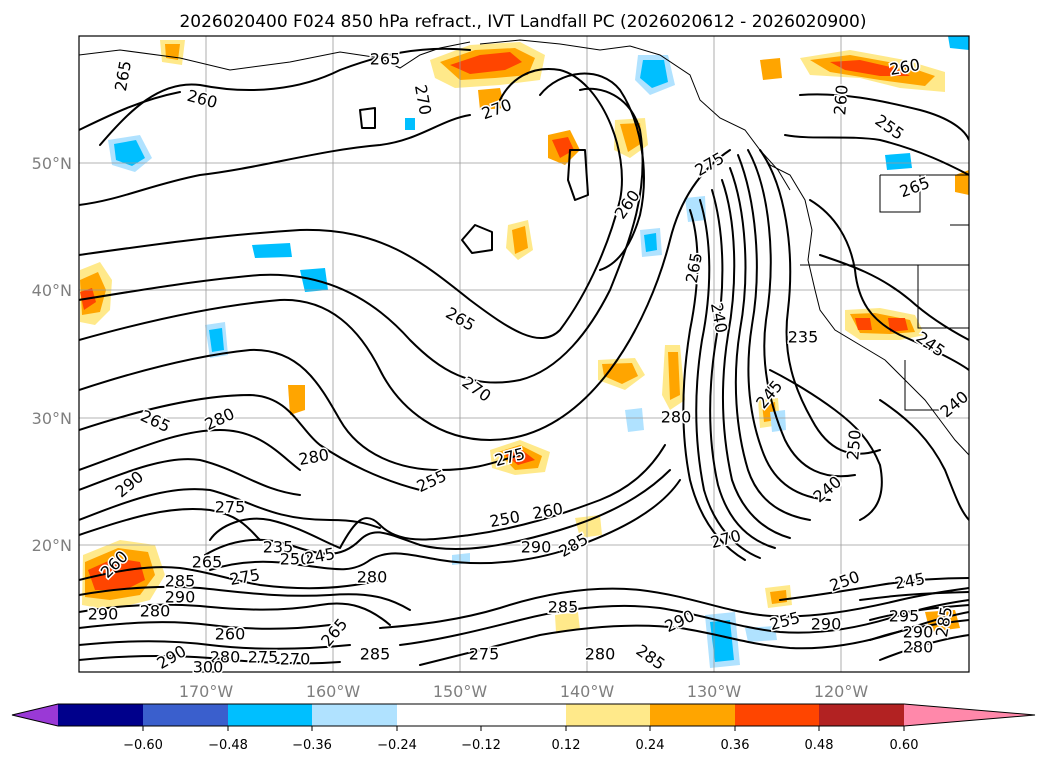 The height and width of the screenshot is (765, 1047). I want to click on colorbar-tick-label: 0.48, so click(819, 745).